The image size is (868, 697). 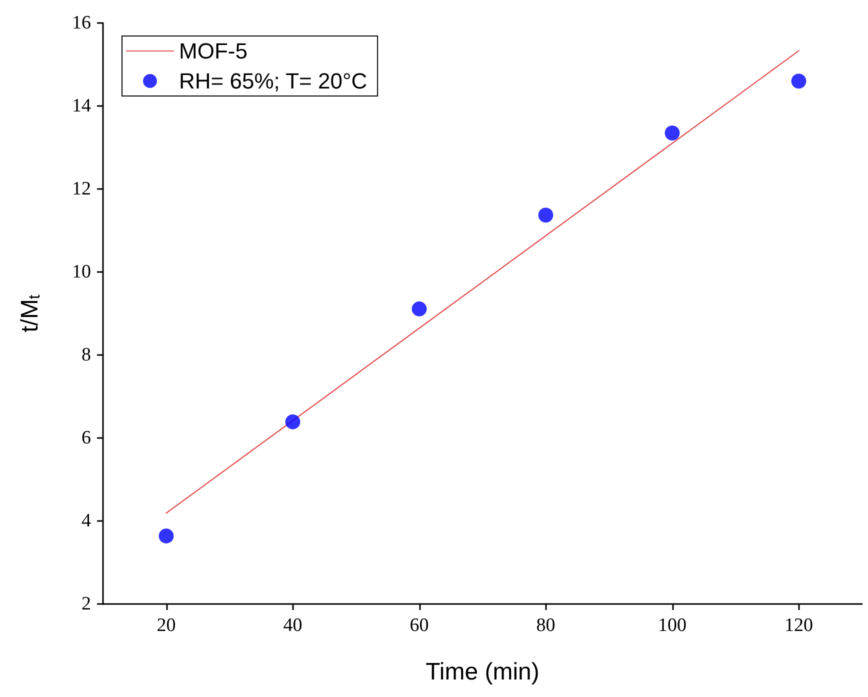 I want to click on x-tick-label: 80, so click(x=546, y=625).